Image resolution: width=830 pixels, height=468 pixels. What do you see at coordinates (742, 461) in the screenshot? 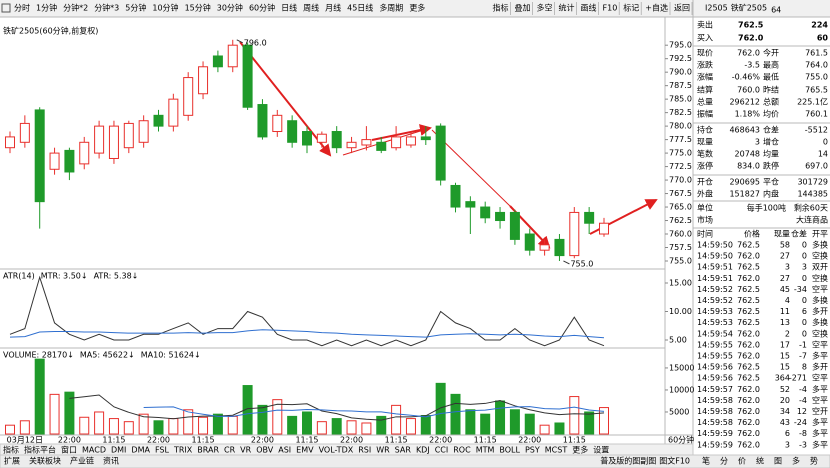
I see `side-tab: 价` at bounding box center [742, 461].